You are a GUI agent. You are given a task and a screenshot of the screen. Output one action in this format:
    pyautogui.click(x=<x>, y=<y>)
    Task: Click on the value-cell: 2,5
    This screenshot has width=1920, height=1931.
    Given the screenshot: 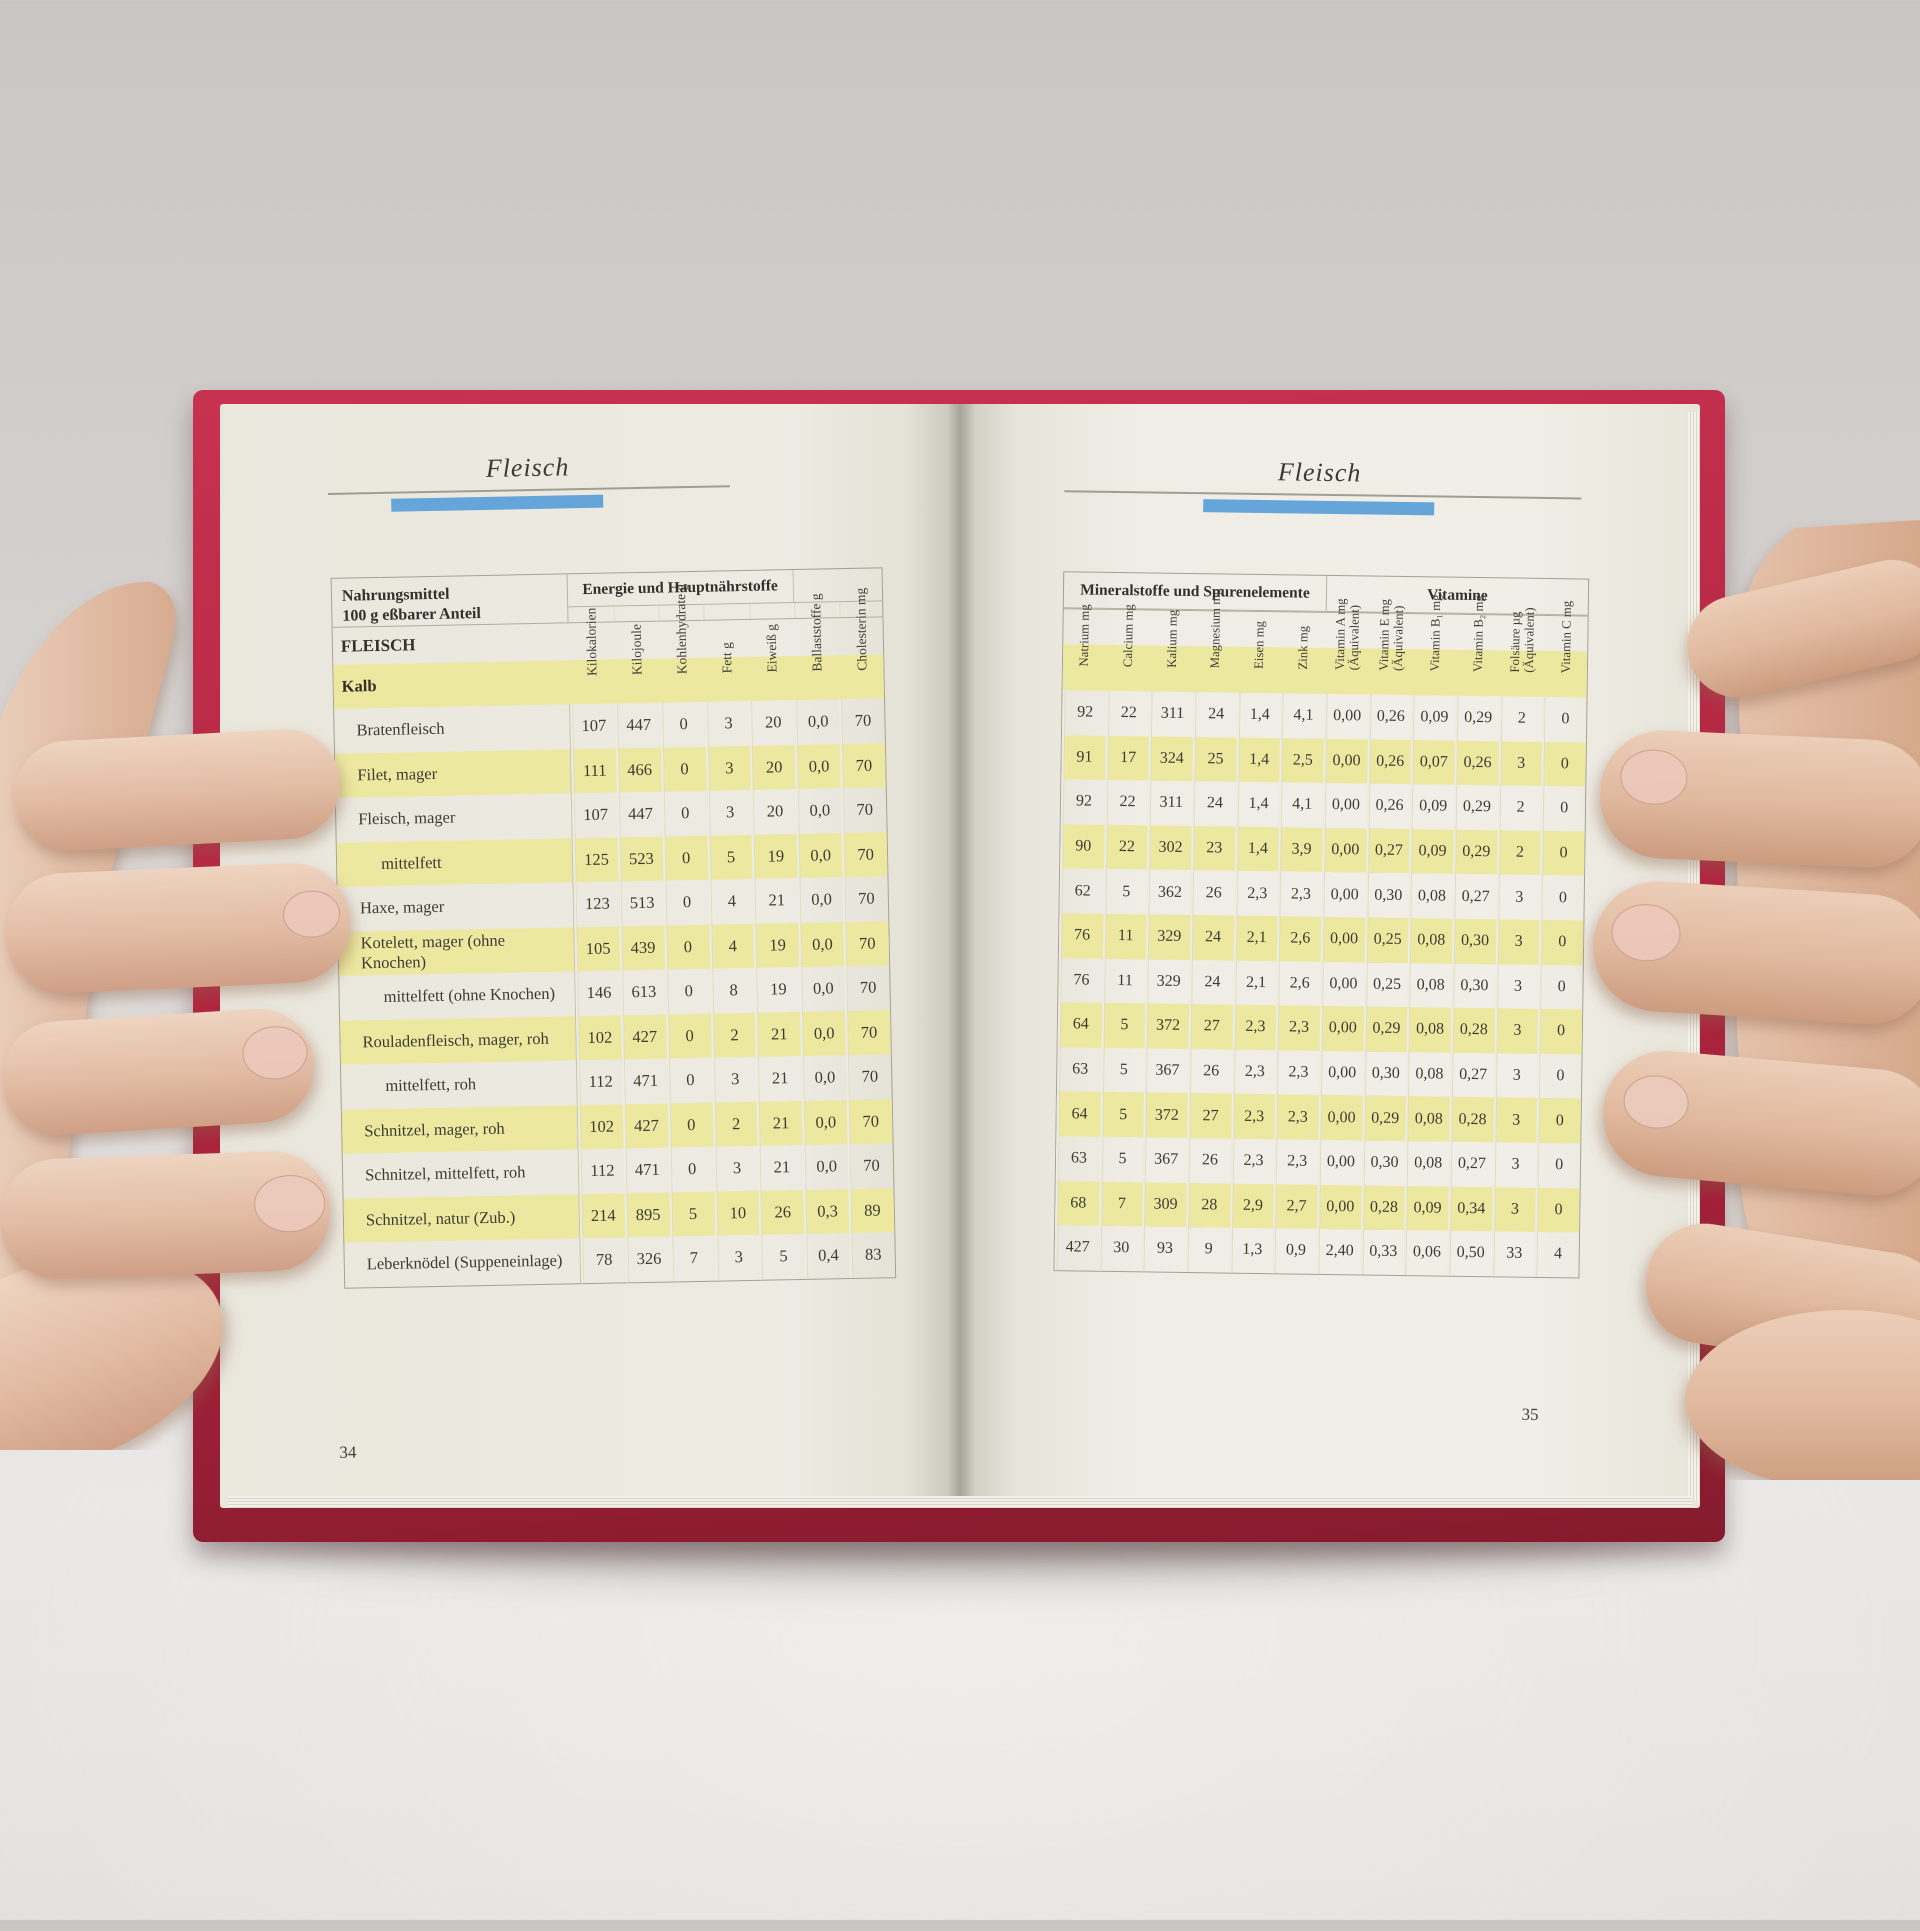 What is the action you would take?
    pyautogui.click(x=1301, y=760)
    